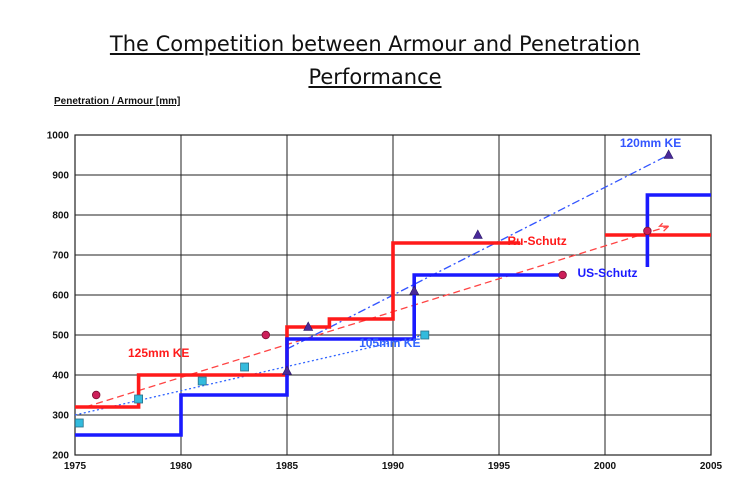 The height and width of the screenshot is (504, 750). What do you see at coordinates (650, 143) in the screenshot?
I see `series-annotation: 120mm KE` at bounding box center [650, 143].